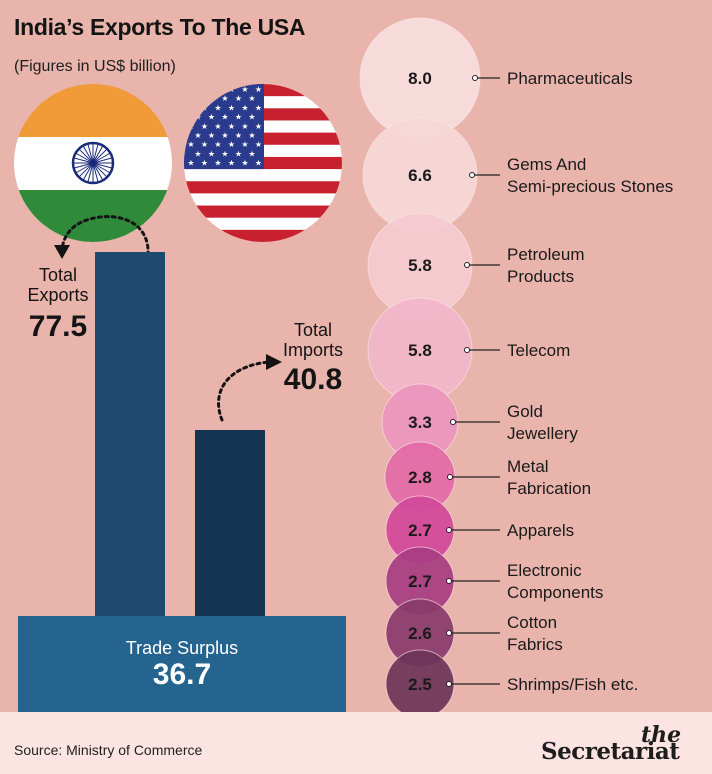 This screenshot has width=712, height=774. Describe the element at coordinates (590, 175) in the screenshot. I see `bubble-label-1: Gems And Semi-precious Stones` at that location.